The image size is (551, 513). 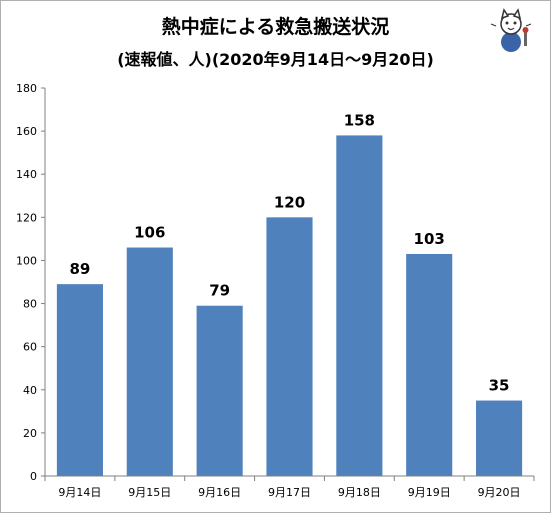 I want to click on y-tick-label: 20, so click(x=30, y=433).